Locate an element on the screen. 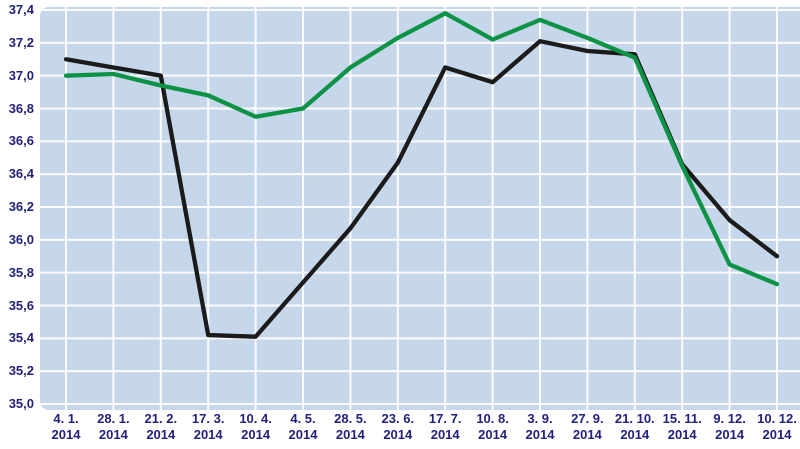 The height and width of the screenshot is (449, 800). x-tick-label: 23. 6. 2014 is located at coordinates (398, 427).